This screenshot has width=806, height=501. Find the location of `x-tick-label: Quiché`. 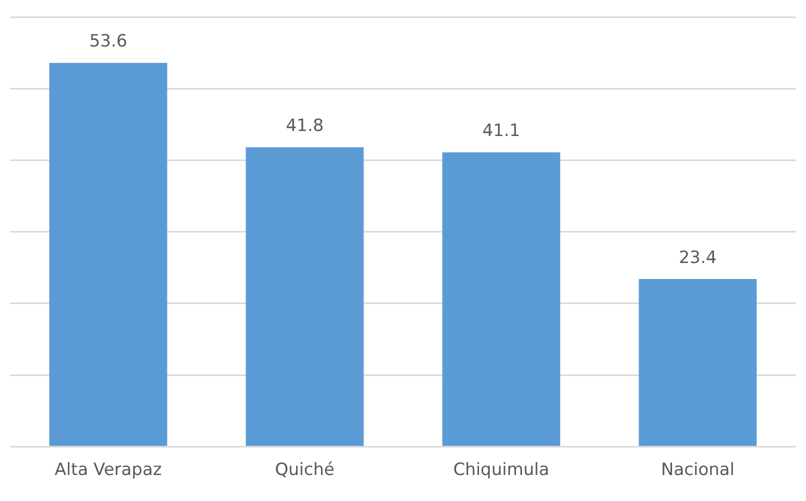

x-tick-label: Quiché is located at coordinates (304, 470).